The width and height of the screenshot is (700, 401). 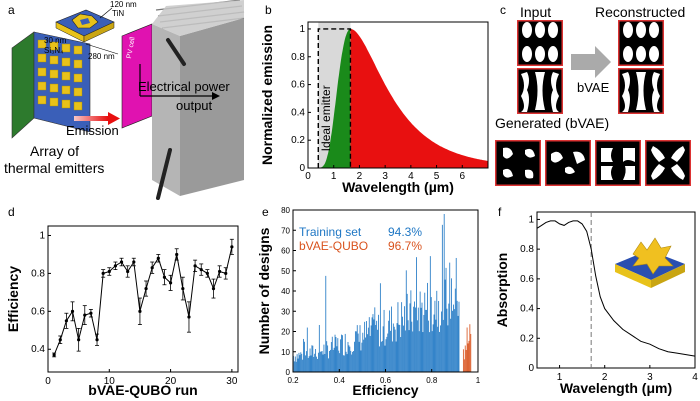 I want to click on panel-b-letter: b, so click(x=268, y=10).